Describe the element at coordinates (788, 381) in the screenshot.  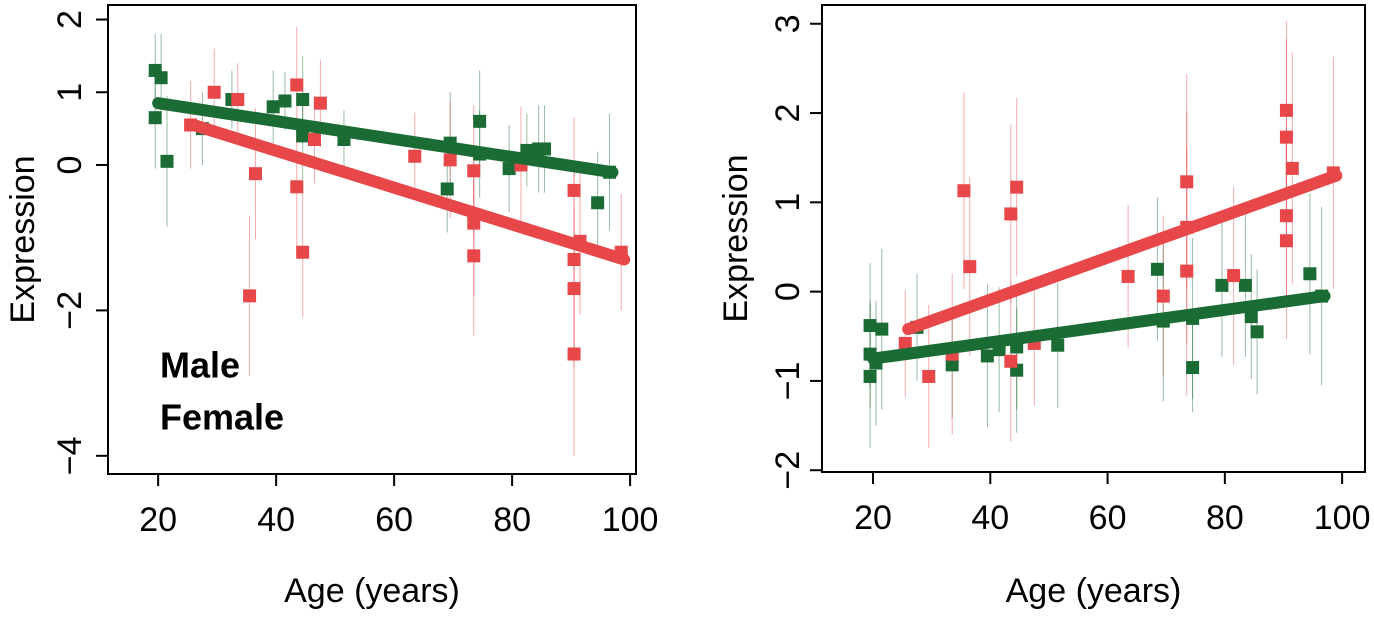
I see `y-tick-label: −1` at that location.